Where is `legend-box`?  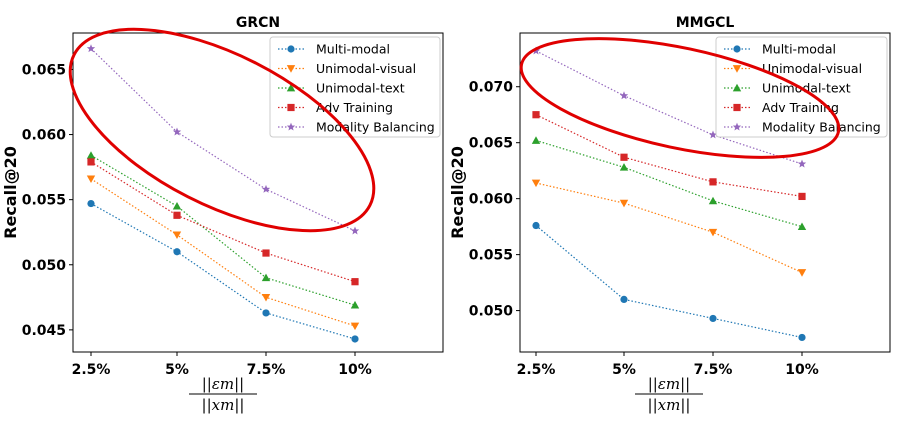
legend-box is located at coordinates (355, 87).